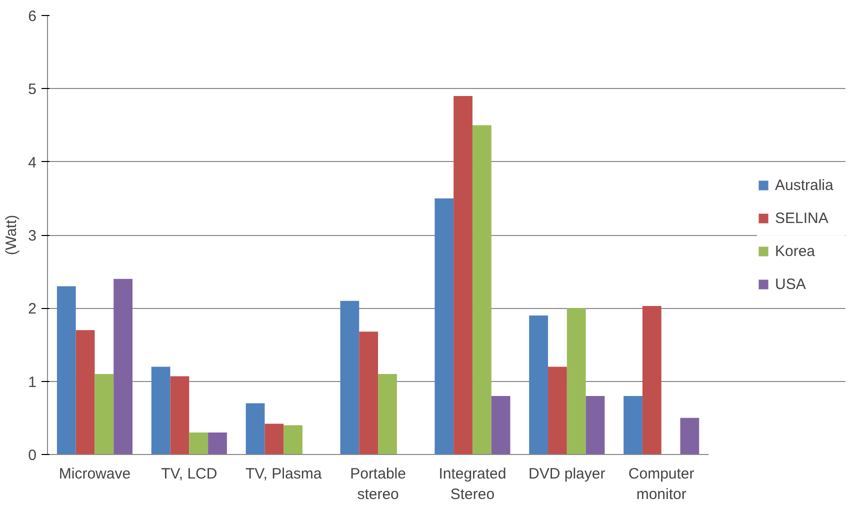 Image resolution: width=863 pixels, height=516 pixels. Describe the element at coordinates (804, 185) in the screenshot. I see `legend-label: Australia` at that location.